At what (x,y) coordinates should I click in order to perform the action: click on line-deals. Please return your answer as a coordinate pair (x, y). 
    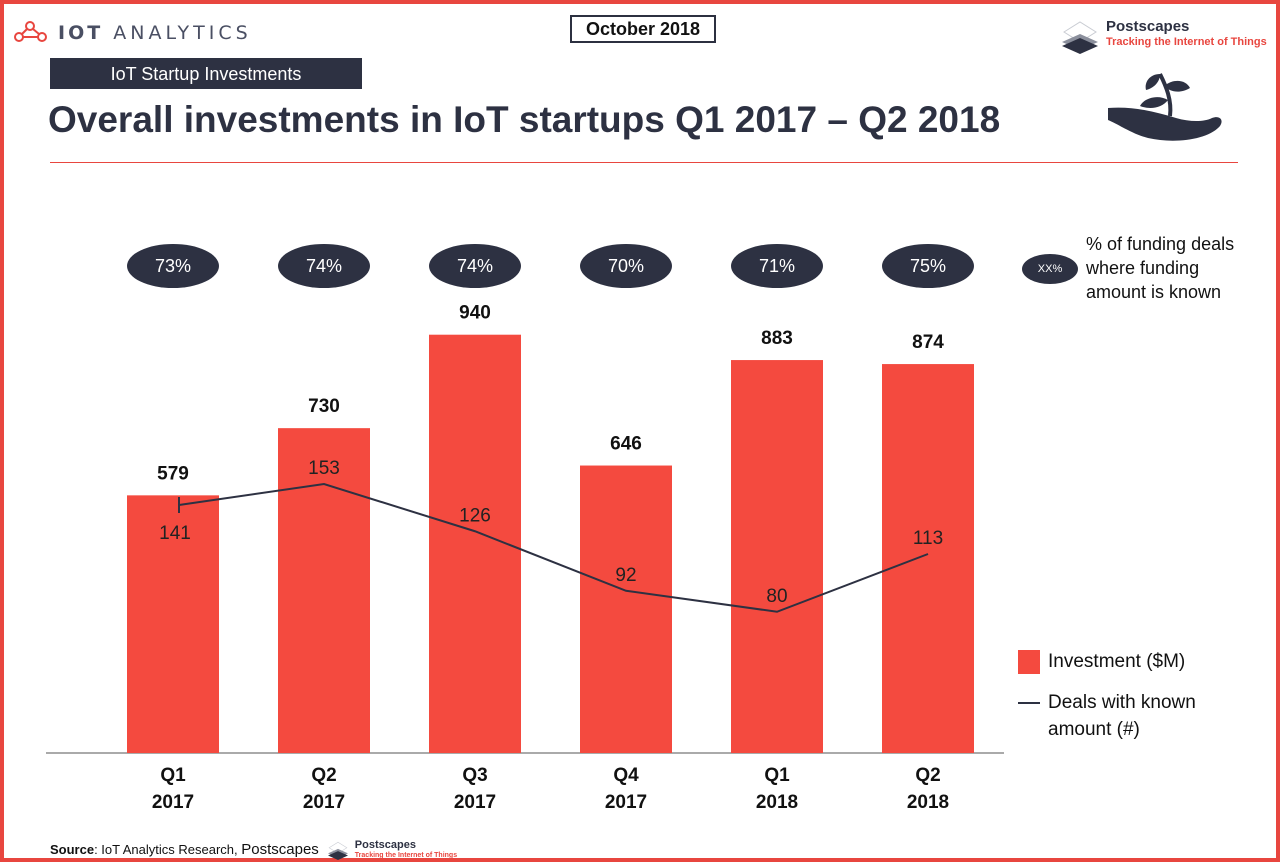
    Looking at the image, I should click on (553, 547).